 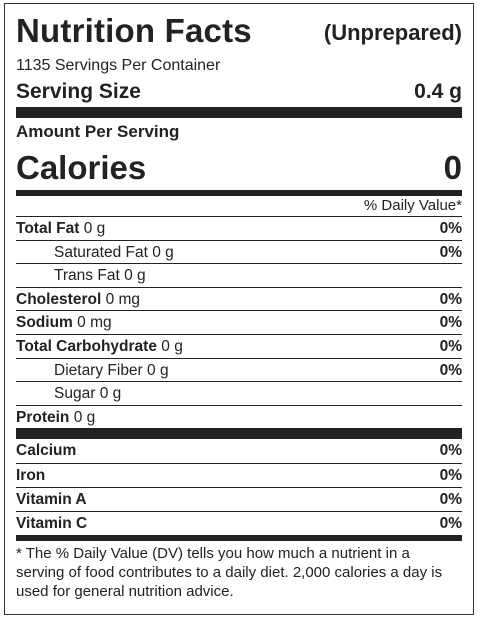 What do you see at coordinates (412, 205) in the screenshot?
I see `daily-value-header: % Daily Value*` at bounding box center [412, 205].